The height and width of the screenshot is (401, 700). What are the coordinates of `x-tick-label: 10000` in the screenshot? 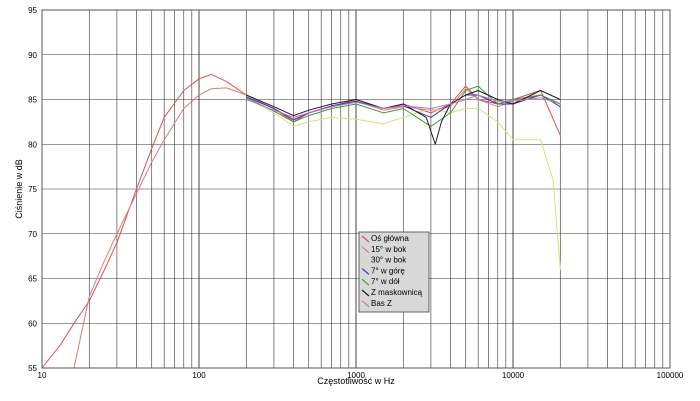 It's located at (513, 375).